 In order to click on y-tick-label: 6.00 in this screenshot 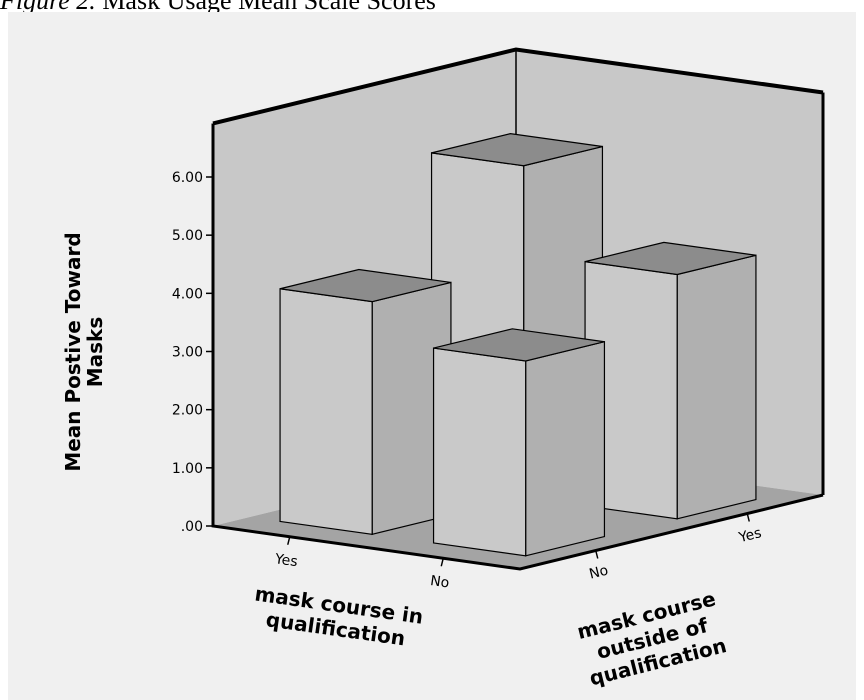, I will do `click(187, 178)`.